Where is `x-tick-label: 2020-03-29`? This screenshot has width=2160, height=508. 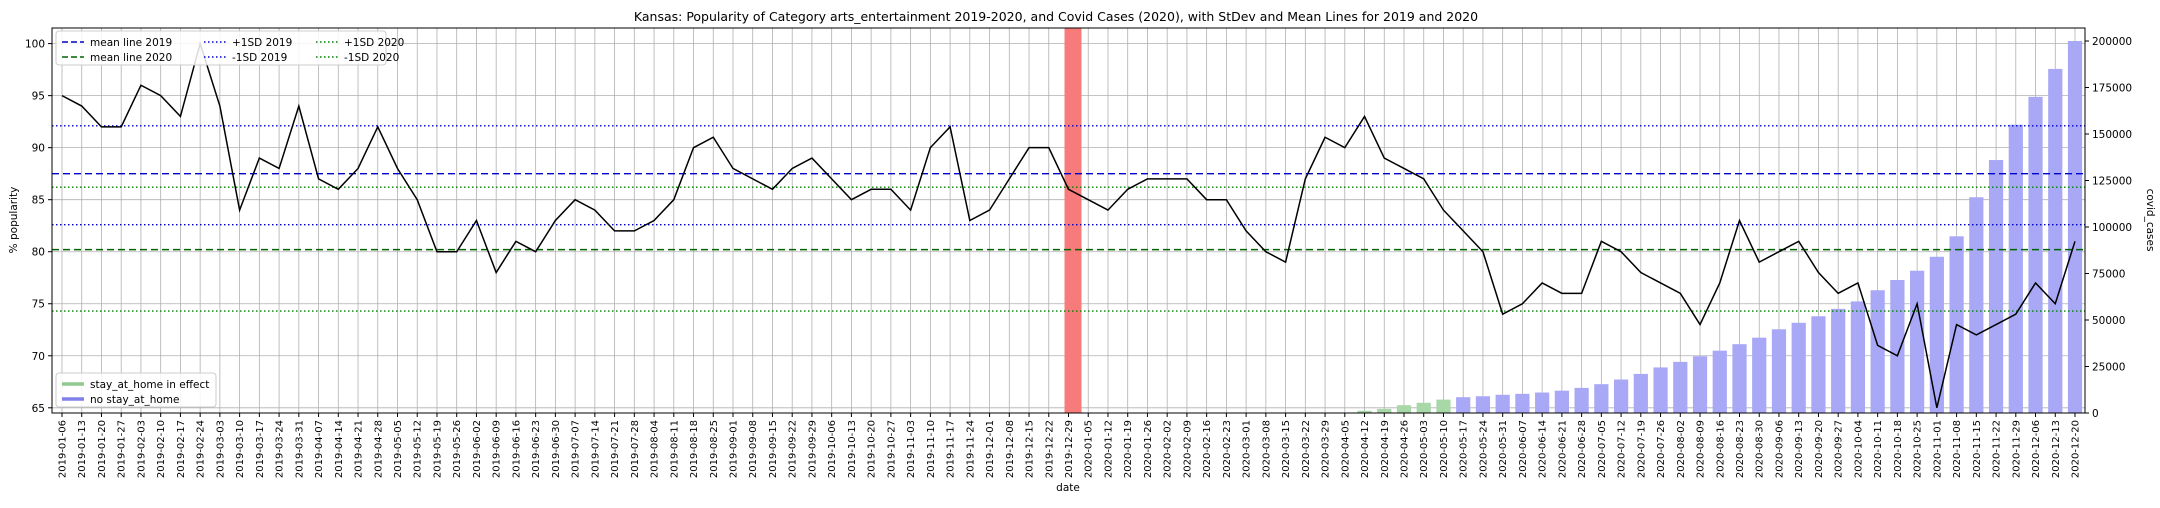
x-tick-label: 2020-03-29 is located at coordinates (1326, 449).